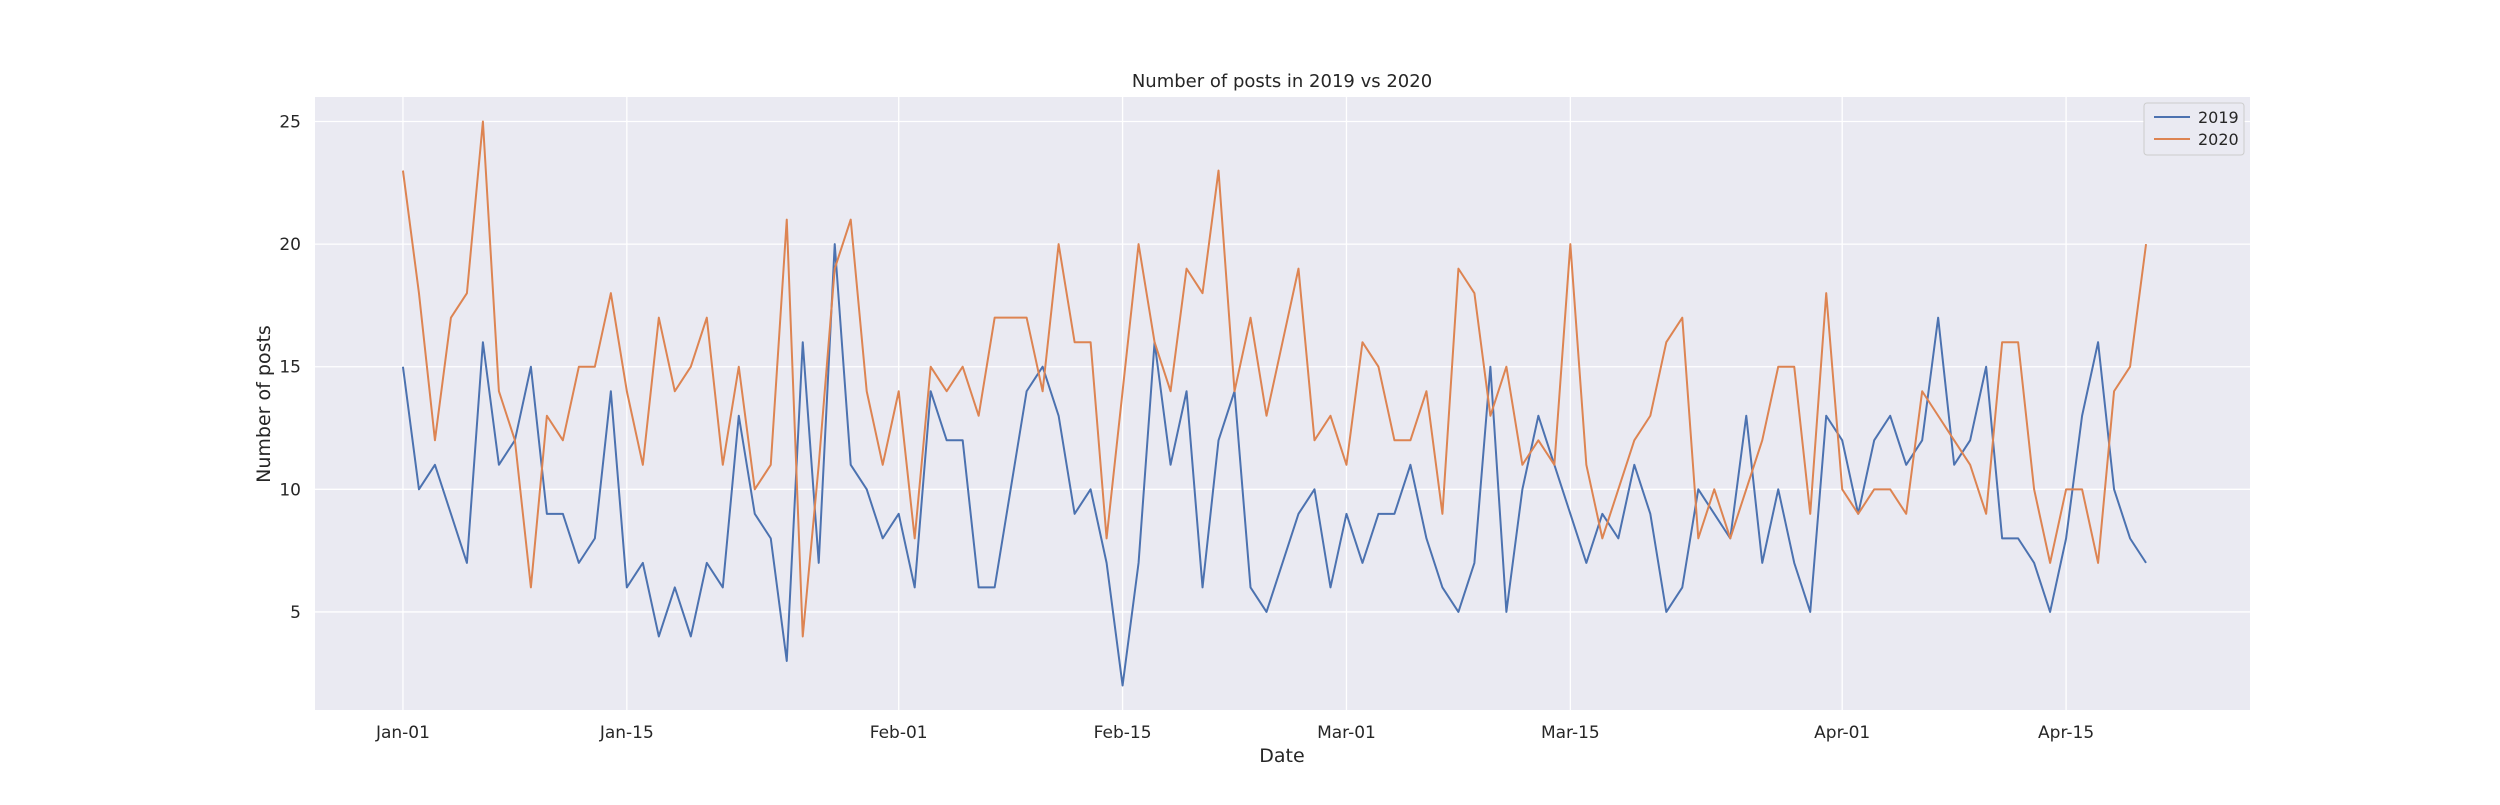 The image size is (2500, 805). Describe the element at coordinates (2066, 733) in the screenshot. I see `x-tick-label: Apr-15` at that location.